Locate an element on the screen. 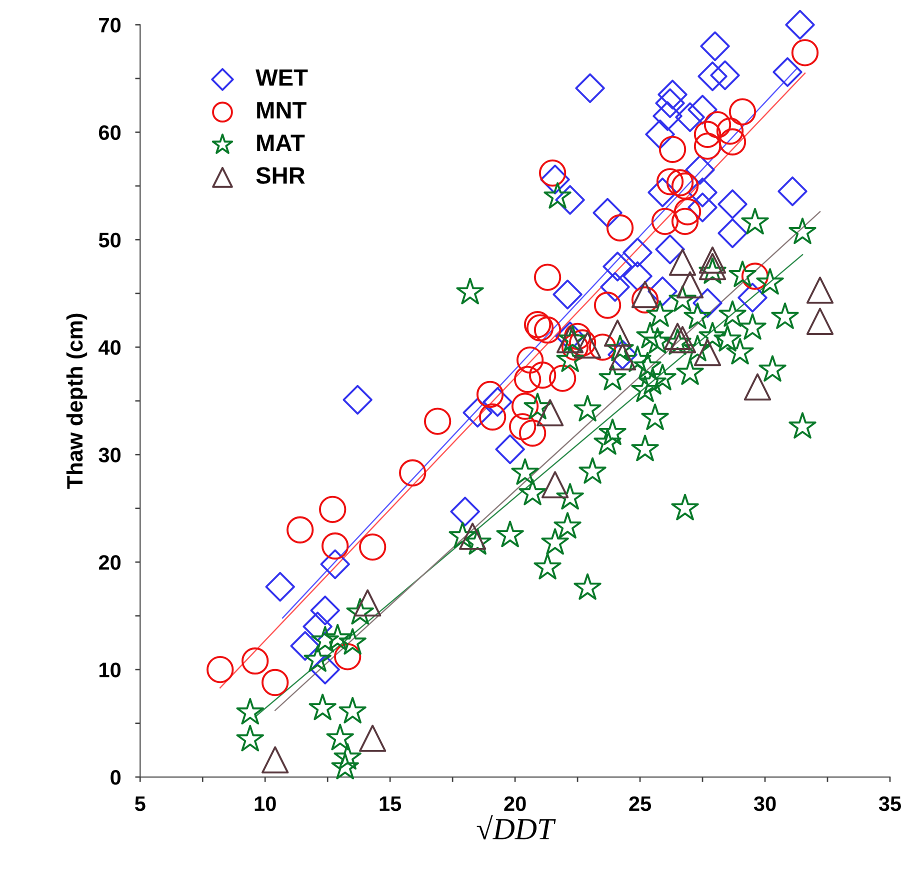 This screenshot has height=884, width=910. legend-label: WET is located at coordinates (282, 77).